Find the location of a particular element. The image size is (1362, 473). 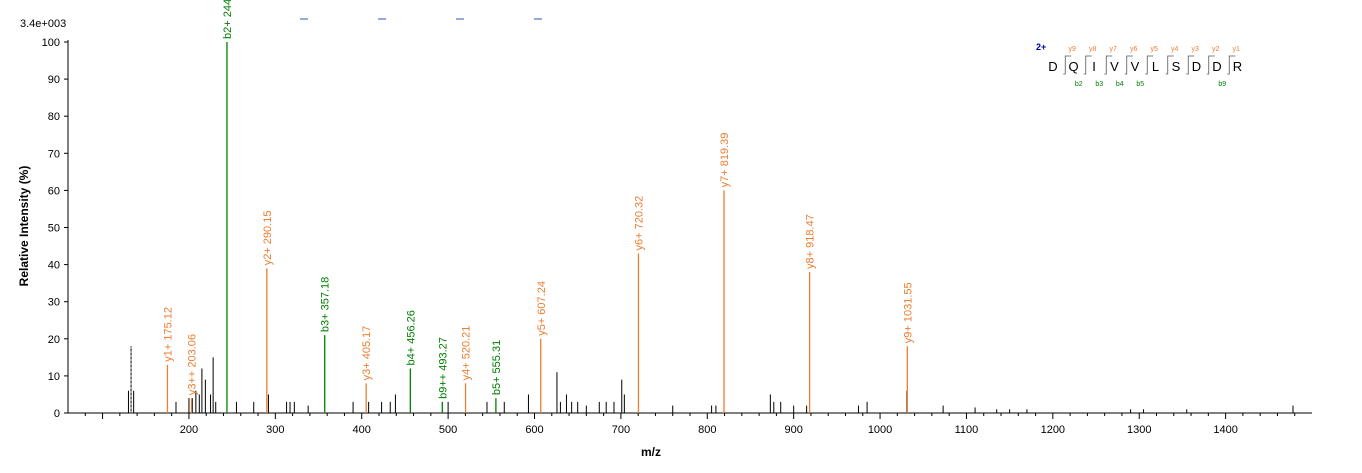

b-ion-peak-label: b3+ 357.18 is located at coordinates (326, 304).